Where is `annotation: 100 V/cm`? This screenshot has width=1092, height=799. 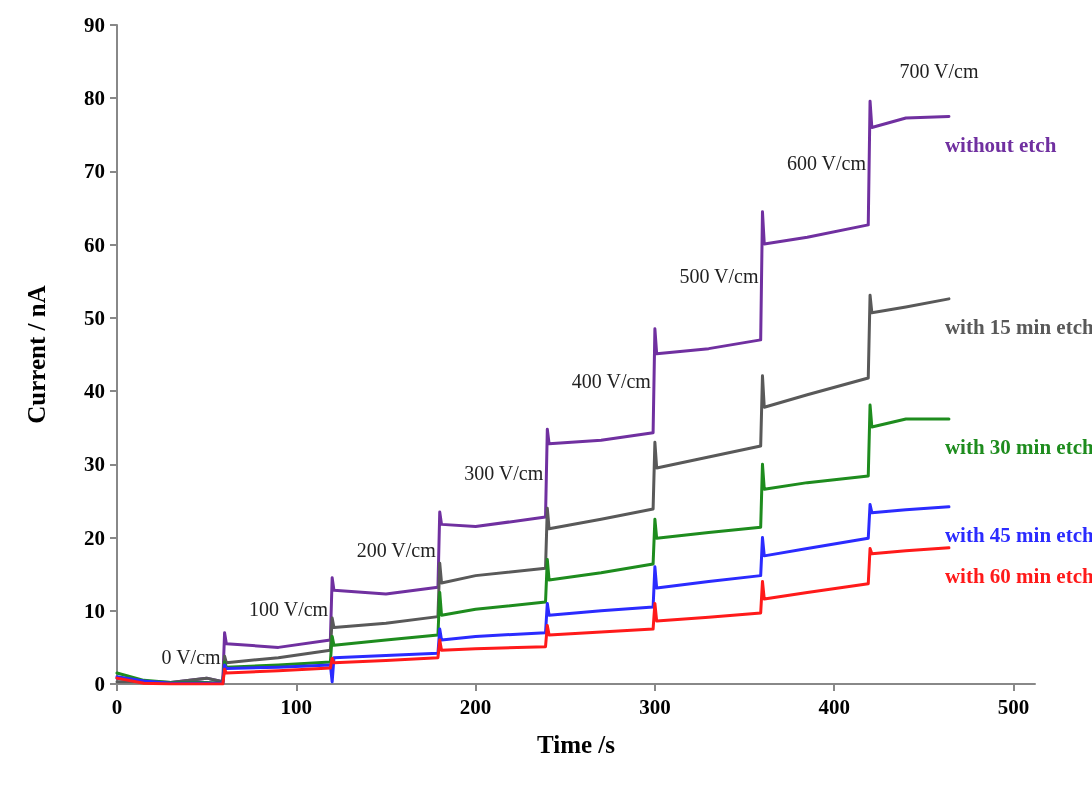
annotation: 100 V/cm is located at coordinates (289, 608).